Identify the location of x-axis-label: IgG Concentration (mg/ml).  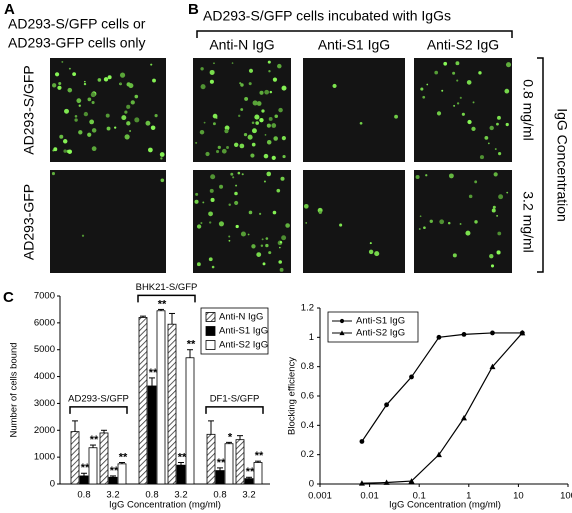
(165, 505).